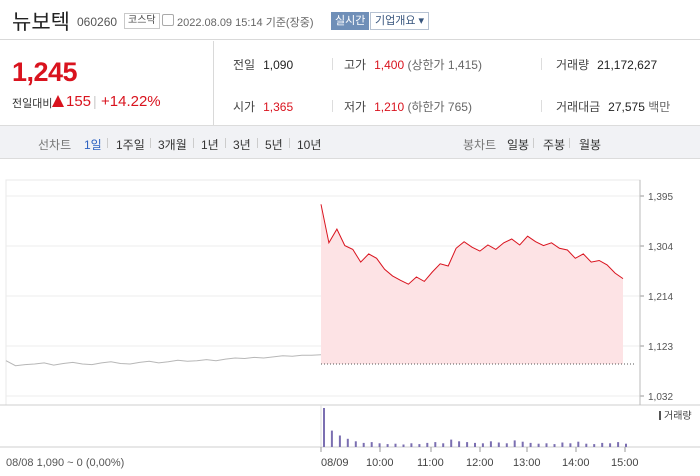 The image size is (700, 476). I want to click on prev-day-line, so click(163, 360).